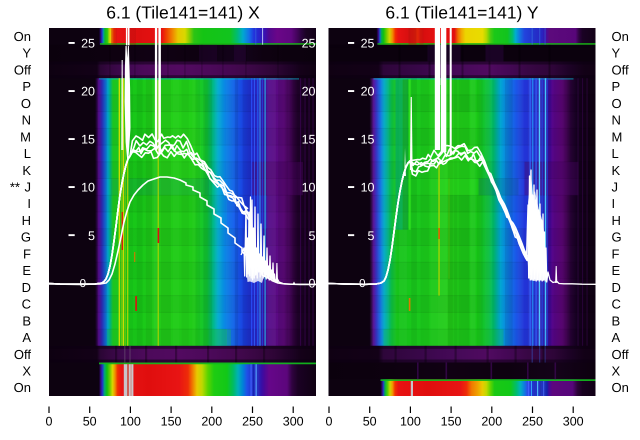  I want to click on svg-text: 6.1 (Tile141=141) X, so click(183, 13).